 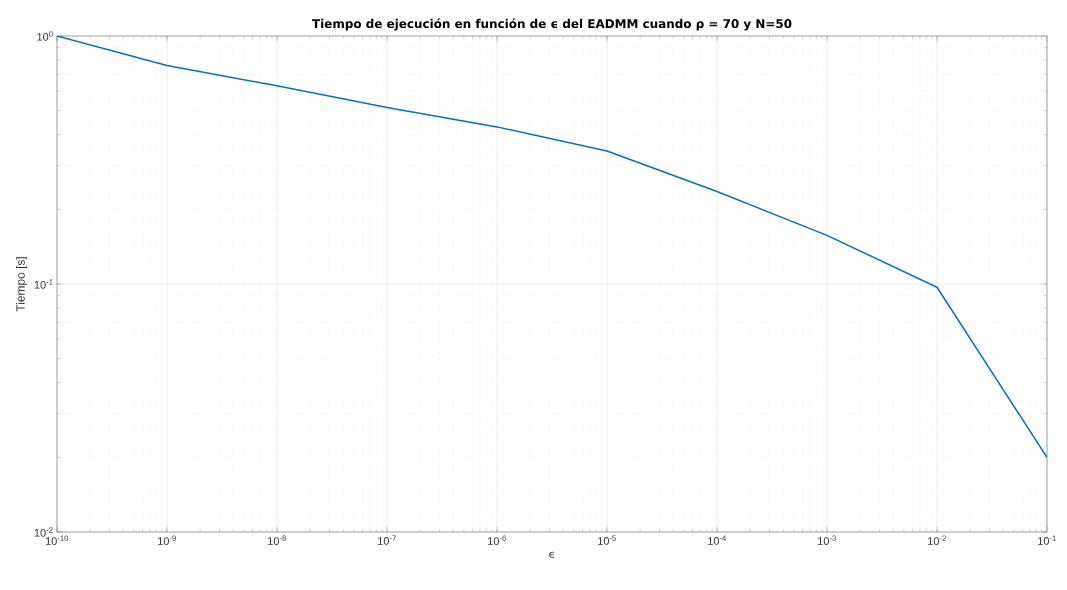 I want to click on x-tick-label: 10$^{-9}$, so click(x=167, y=540).